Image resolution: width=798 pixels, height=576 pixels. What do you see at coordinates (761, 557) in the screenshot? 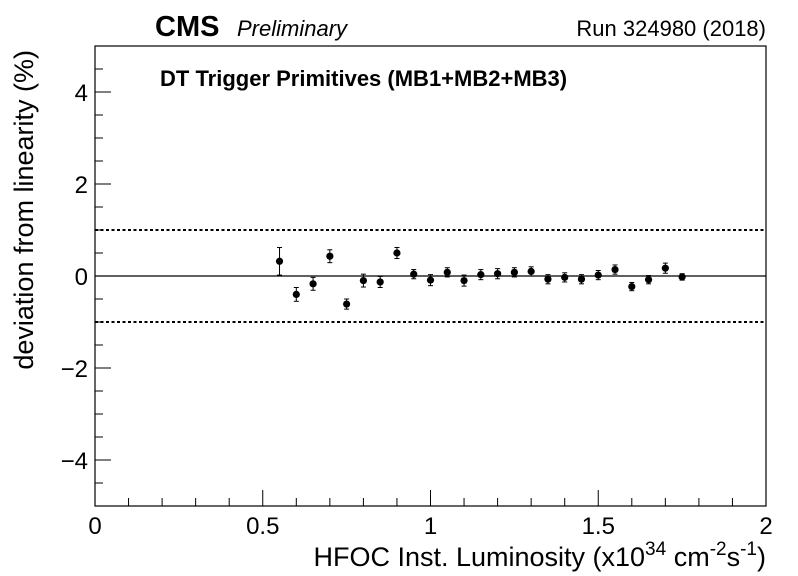
I see `x-axis-title-suffix: )` at bounding box center [761, 557].